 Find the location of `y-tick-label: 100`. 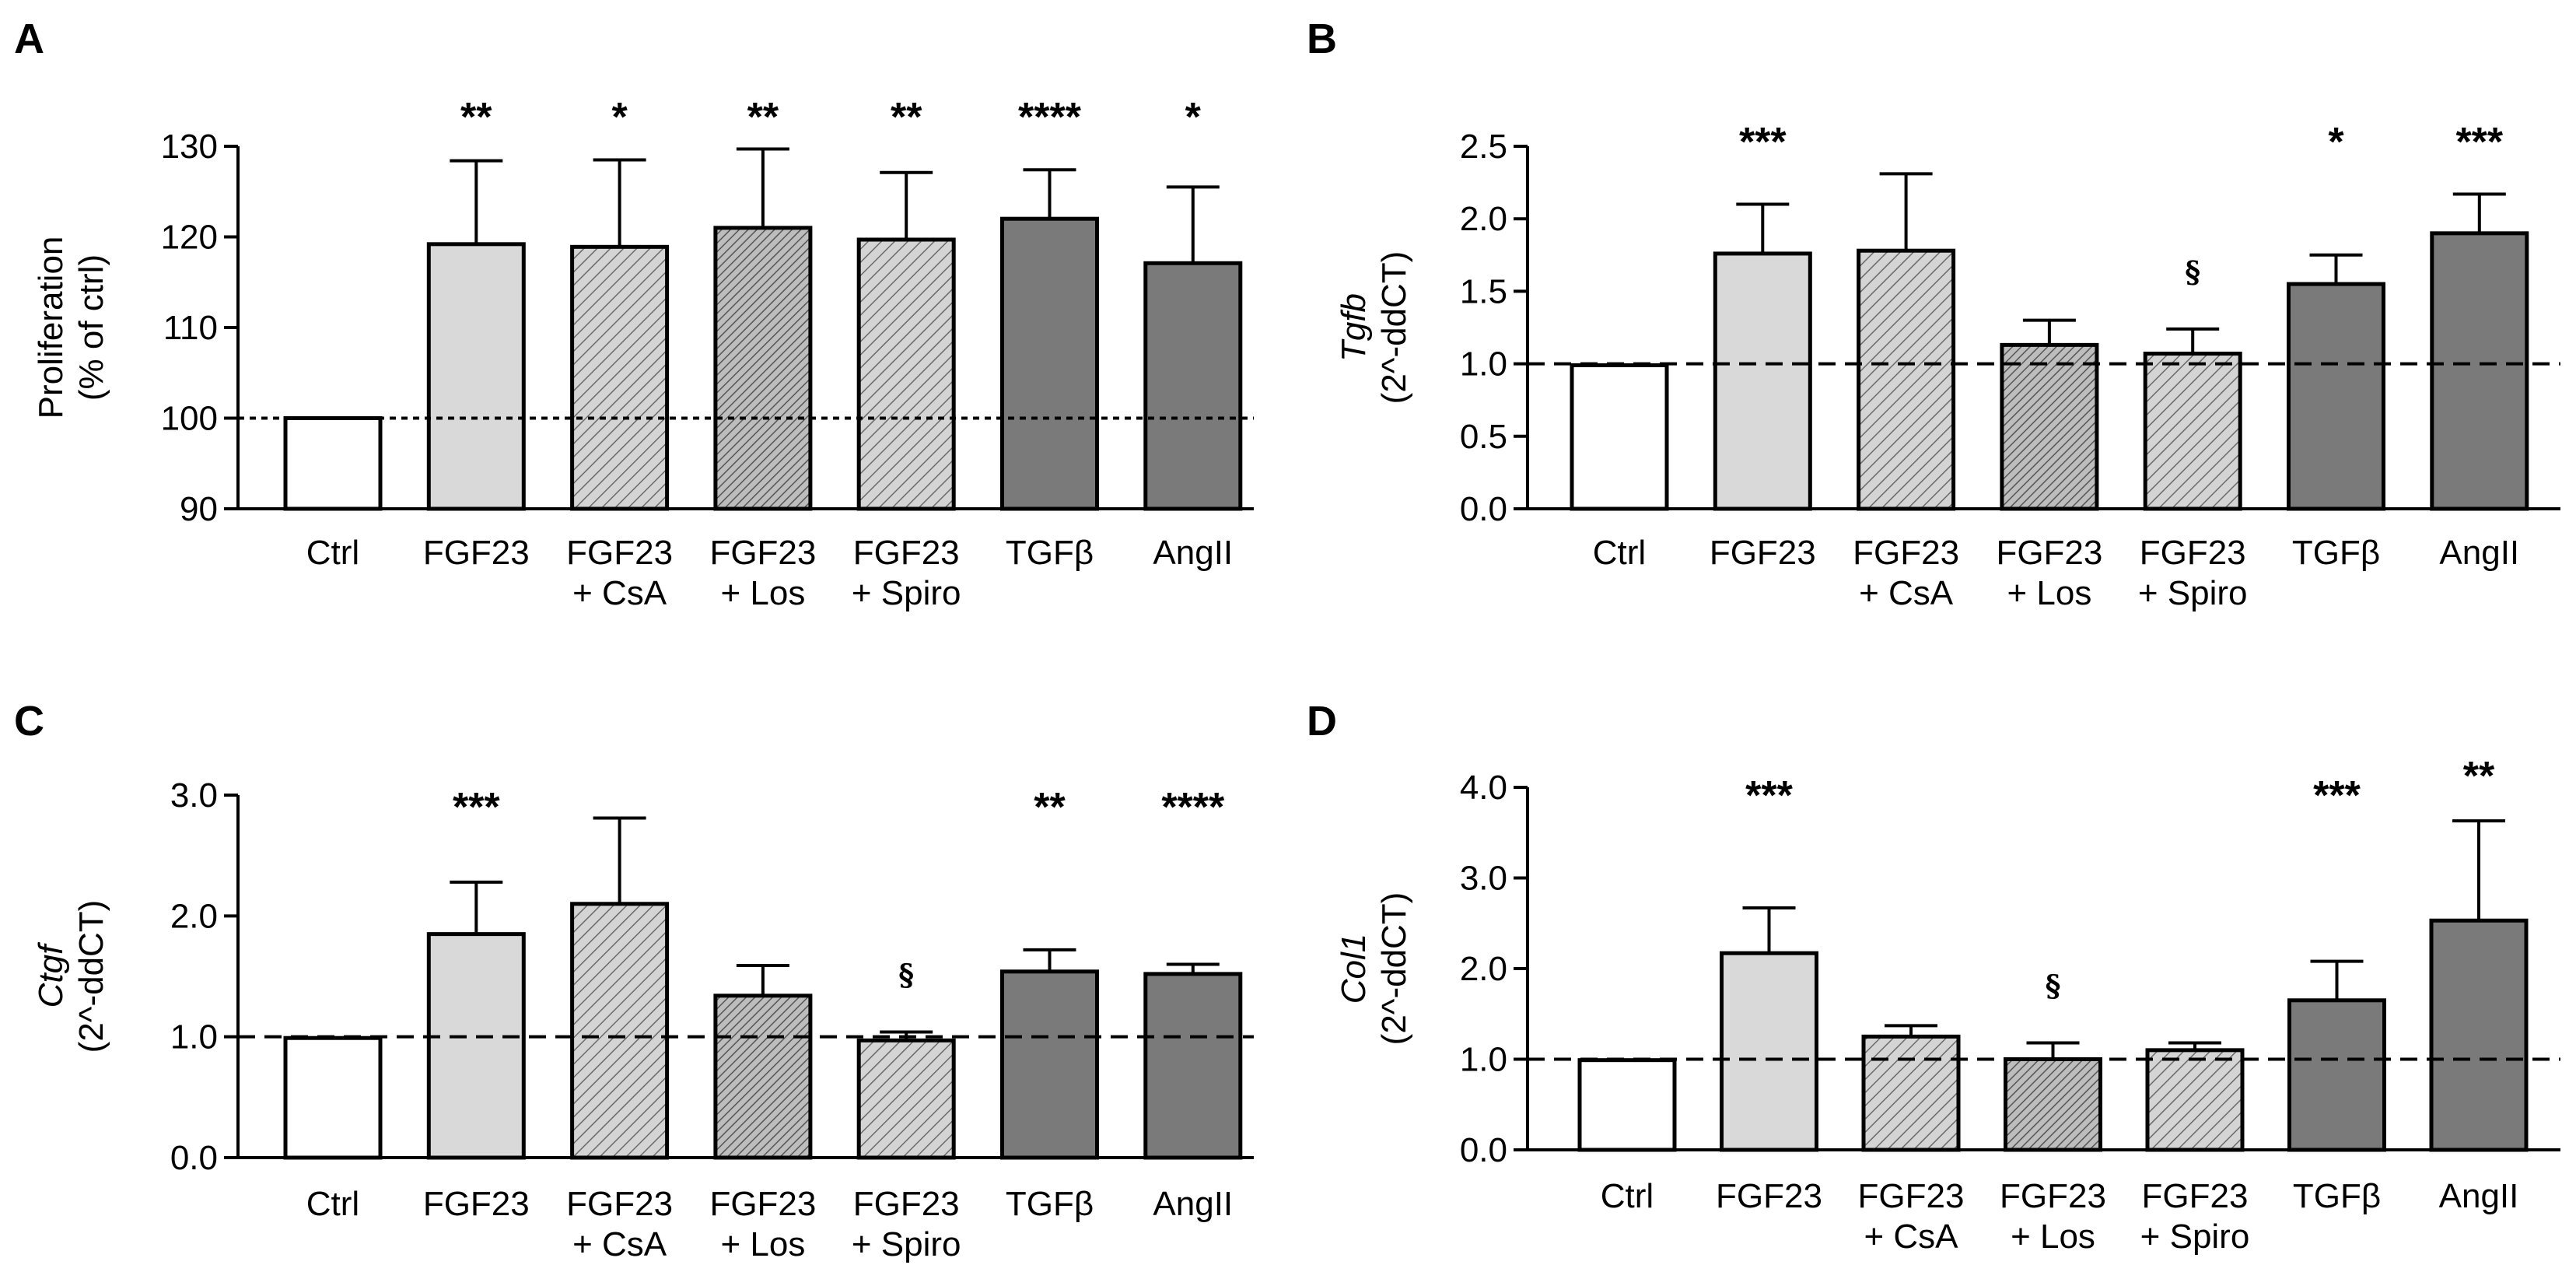

y-tick-label: 100 is located at coordinates (190, 419).